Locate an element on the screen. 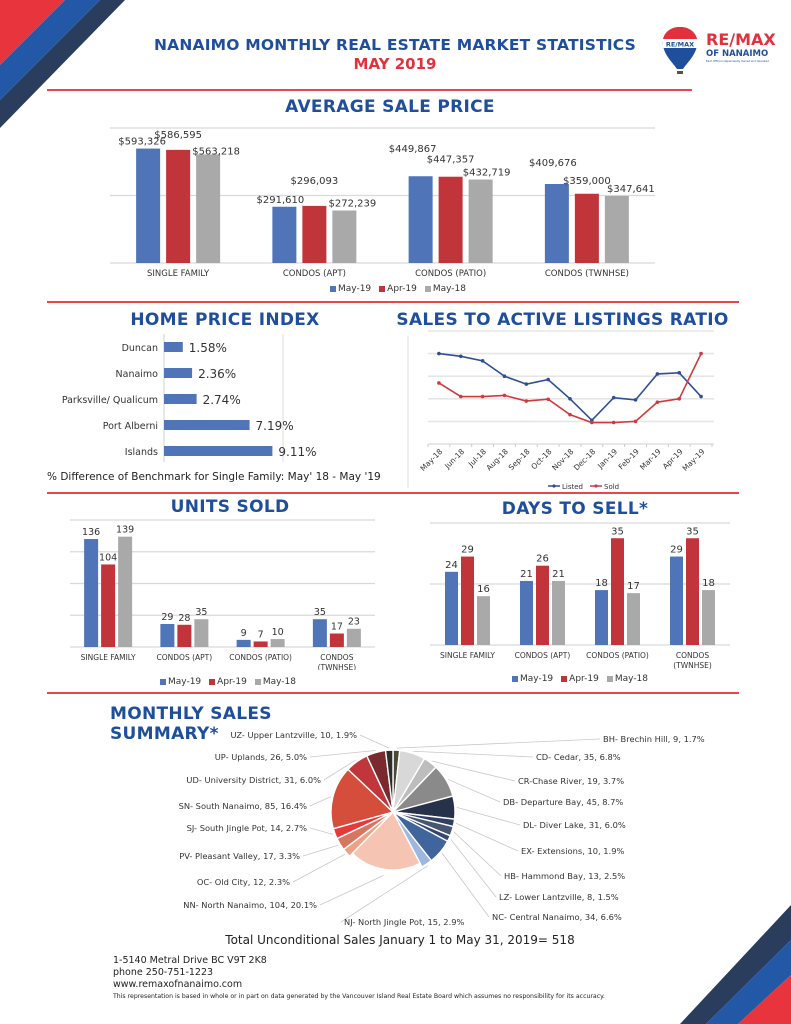 The width and height of the screenshot is (791, 1024). balloon-text: RE/MAX is located at coordinates (680, 45).